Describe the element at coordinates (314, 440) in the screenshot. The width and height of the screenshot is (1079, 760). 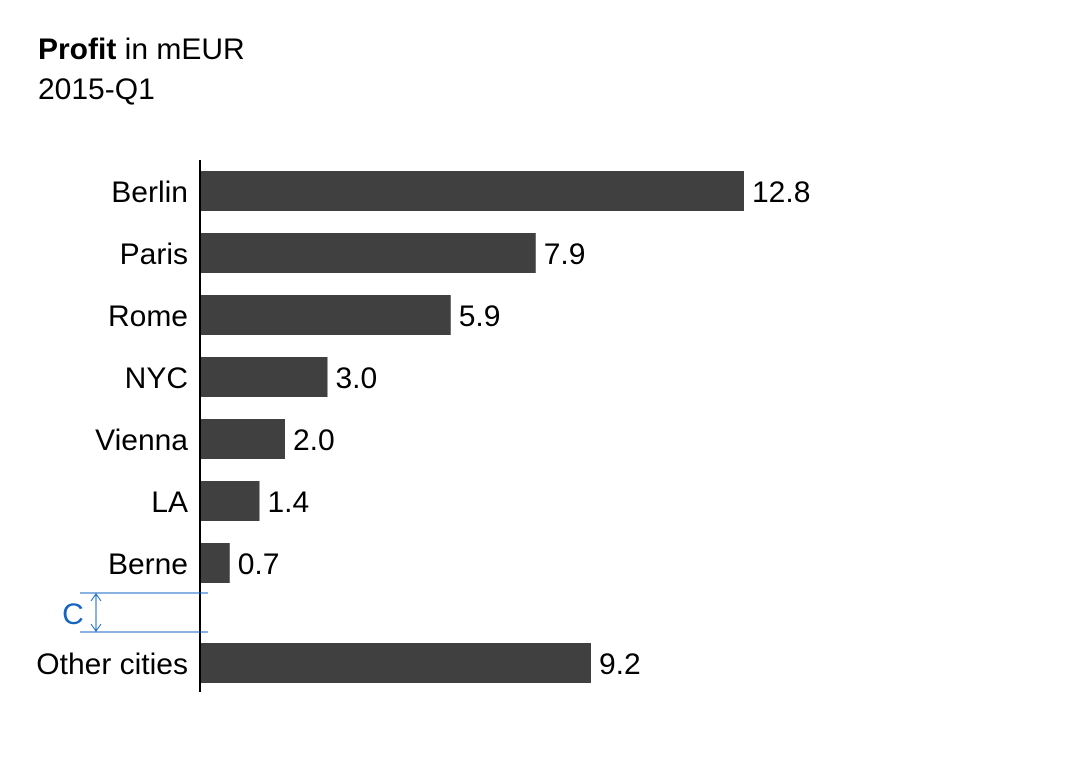
I see `value-label: 2.0` at that location.